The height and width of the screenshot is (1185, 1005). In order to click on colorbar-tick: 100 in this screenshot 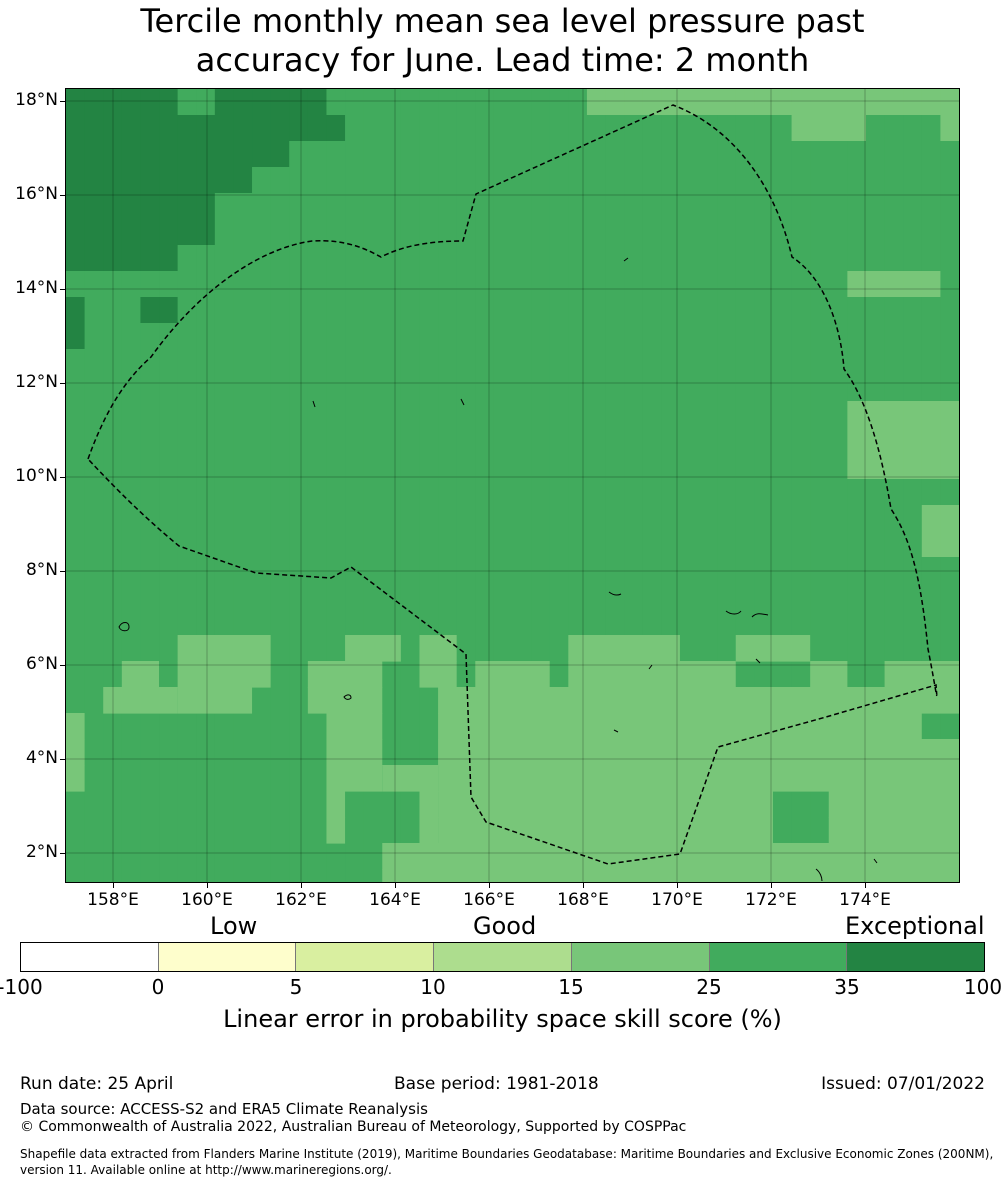, I will do `click(983, 987)`.